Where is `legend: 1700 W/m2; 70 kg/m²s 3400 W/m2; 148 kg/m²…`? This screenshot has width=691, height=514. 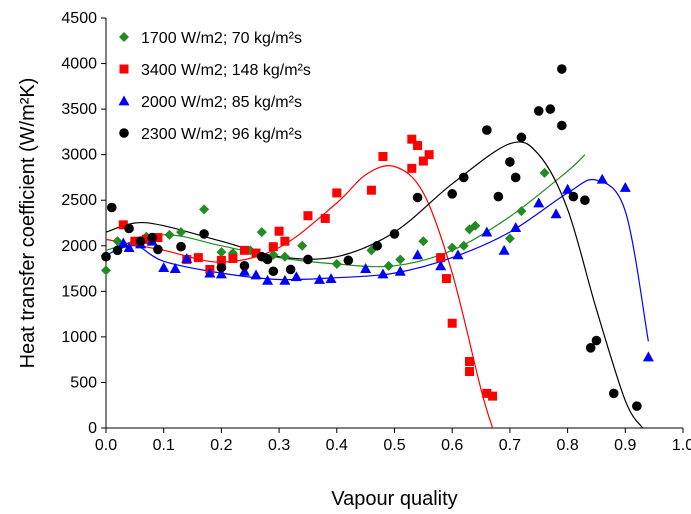 legend: 1700 W/m2; 70 kg/m²s 3400 W/m2; 148 kg/m²… is located at coordinates (214, 86).